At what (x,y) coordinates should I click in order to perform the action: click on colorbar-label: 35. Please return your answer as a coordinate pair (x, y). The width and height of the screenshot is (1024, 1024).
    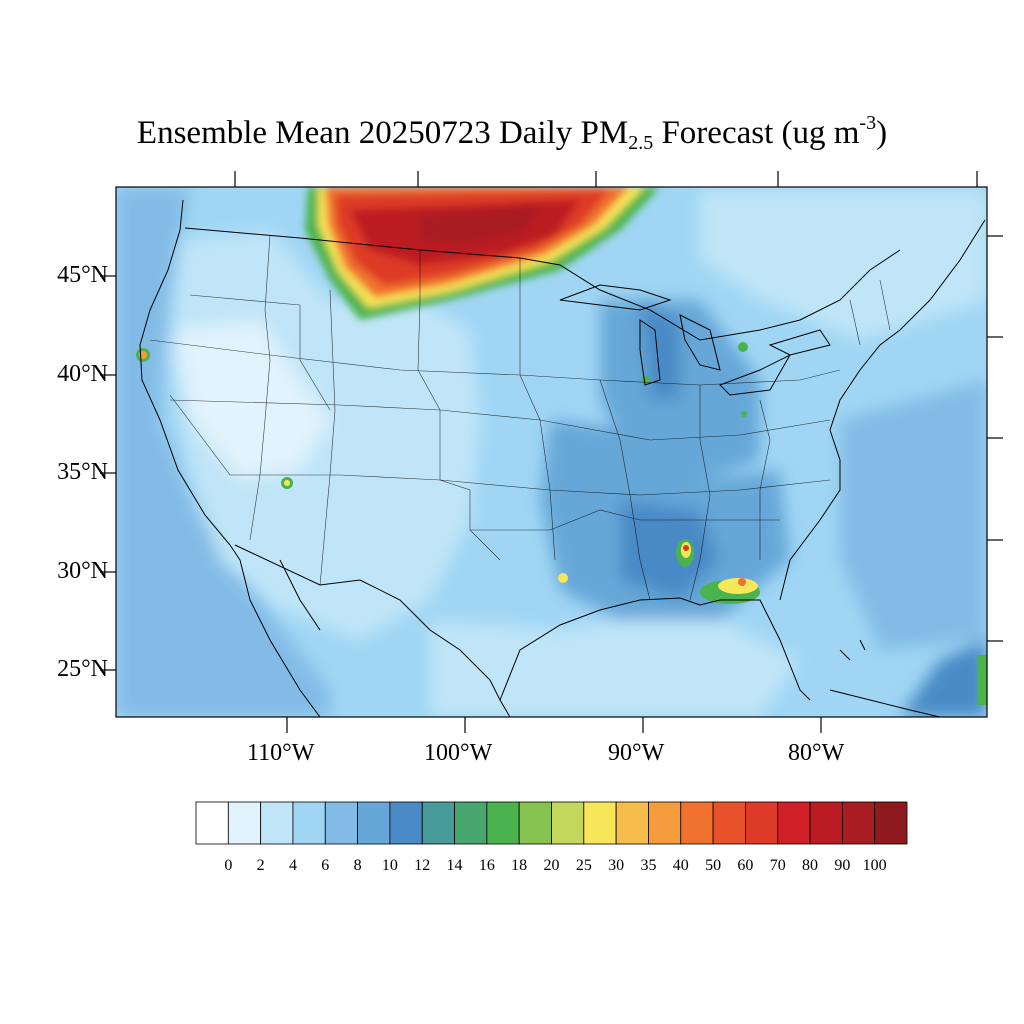
    Looking at the image, I should click on (648, 865).